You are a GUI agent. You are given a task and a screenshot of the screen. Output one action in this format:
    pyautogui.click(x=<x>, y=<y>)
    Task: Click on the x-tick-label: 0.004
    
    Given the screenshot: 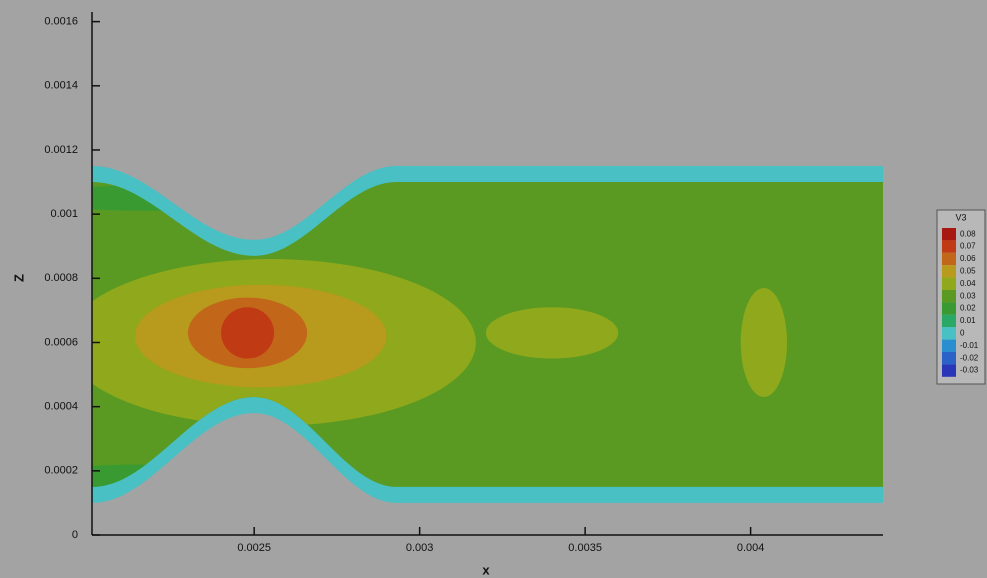 What is the action you would take?
    pyautogui.click(x=751, y=548)
    